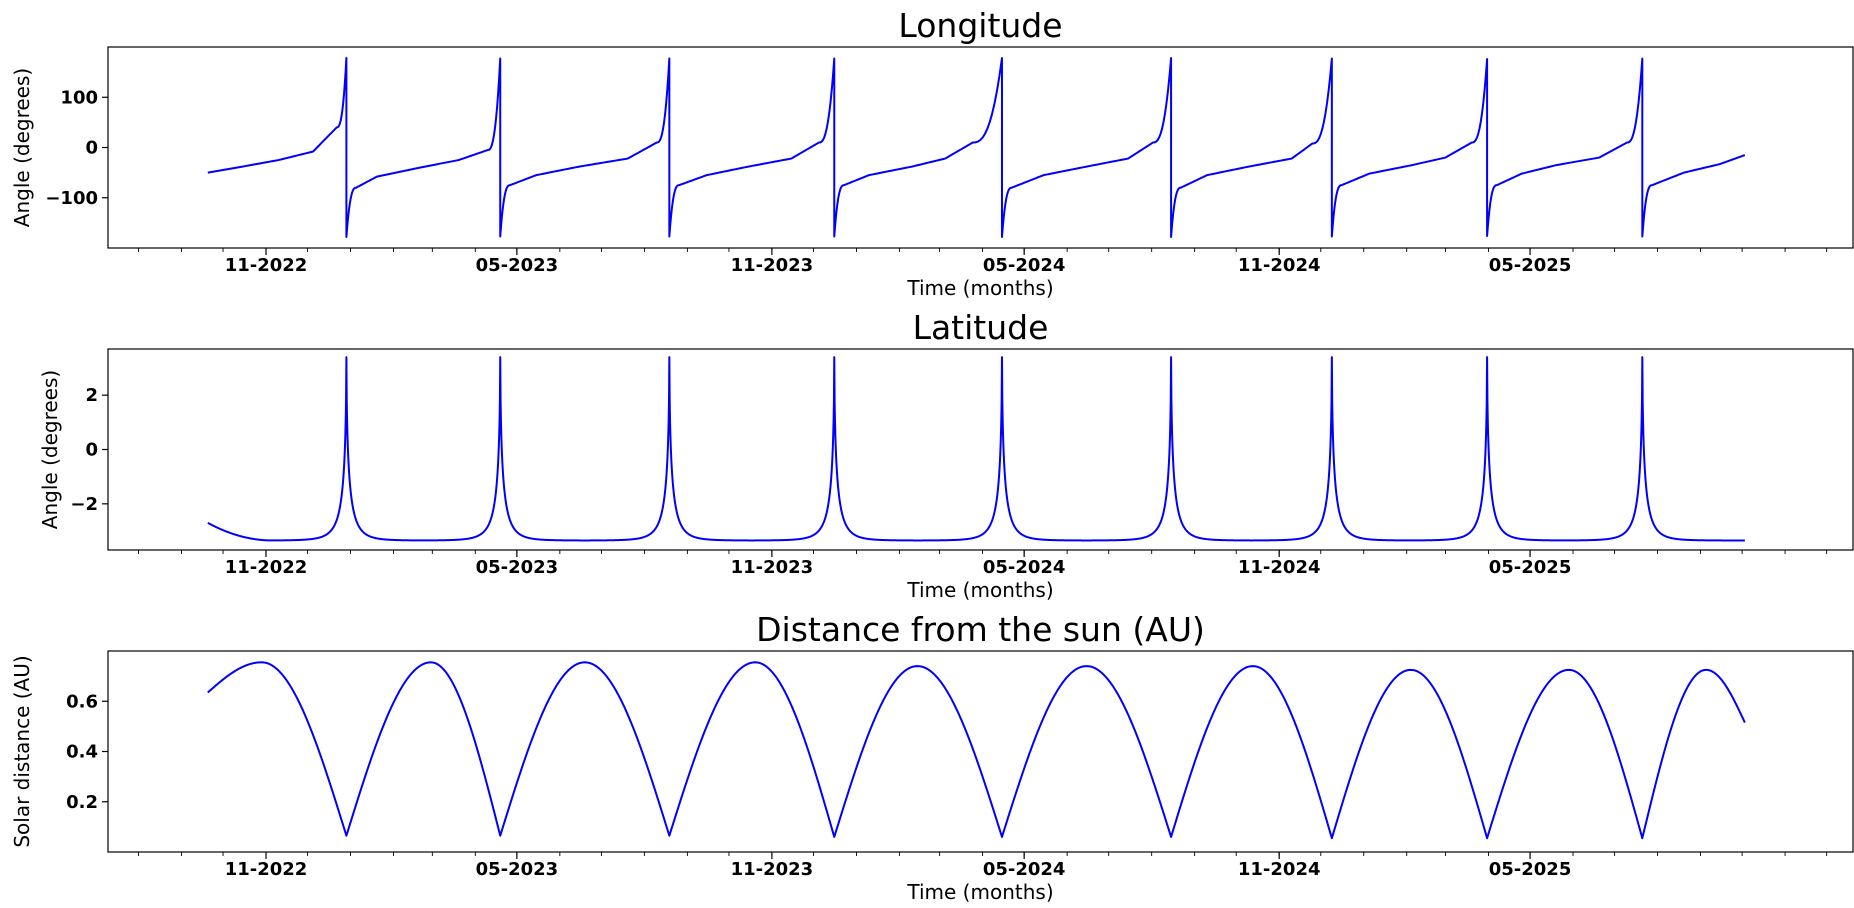 The image size is (1854, 908). What do you see at coordinates (1530, 869) in the screenshot?
I see `solar-distance-xtick-label: 05-2025` at bounding box center [1530, 869].